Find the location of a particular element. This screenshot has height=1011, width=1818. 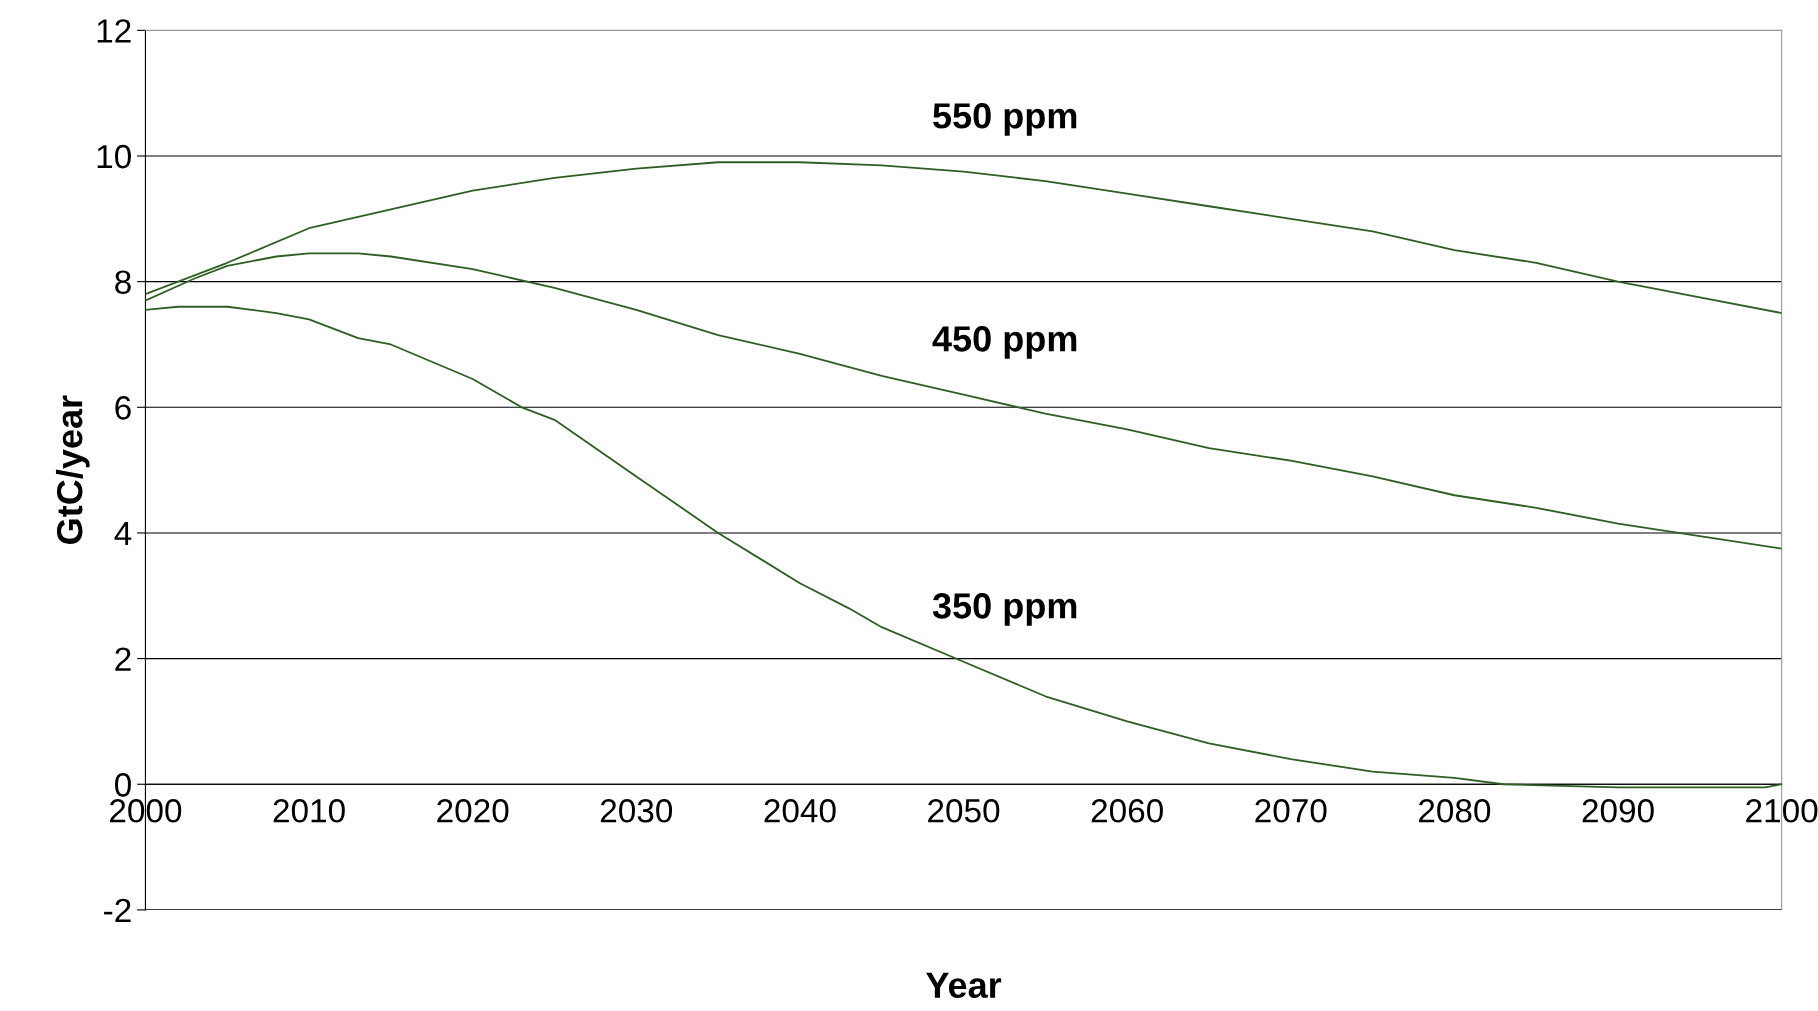

y-tick-label: 2 is located at coordinates (123, 659).